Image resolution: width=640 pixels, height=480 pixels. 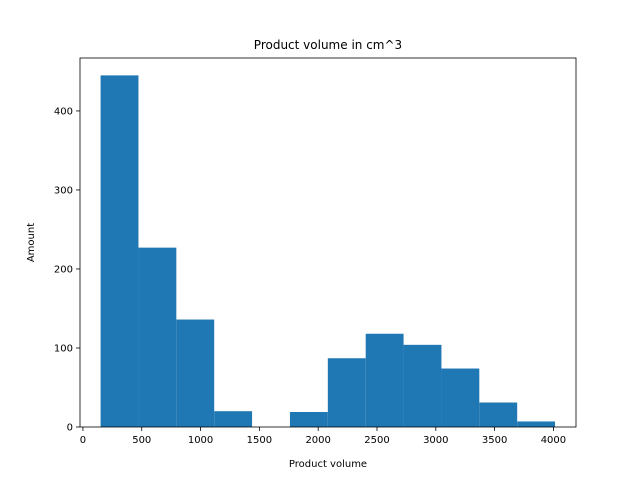 I want to click on x-tick-label: 3500, so click(x=494, y=440).